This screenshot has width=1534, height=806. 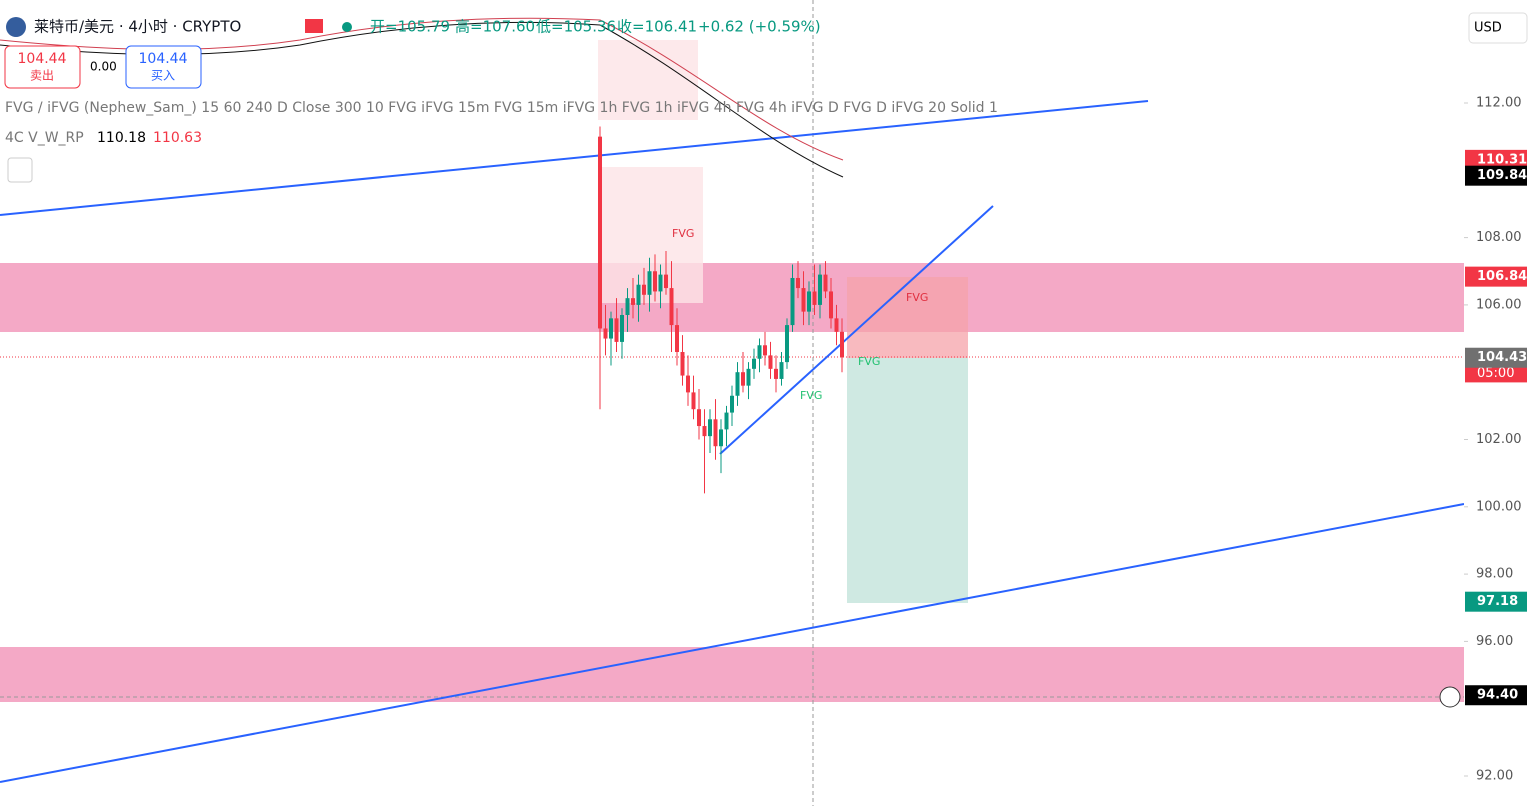 What do you see at coordinates (732, 674) in the screenshot?
I see `demand-zone` at bounding box center [732, 674].